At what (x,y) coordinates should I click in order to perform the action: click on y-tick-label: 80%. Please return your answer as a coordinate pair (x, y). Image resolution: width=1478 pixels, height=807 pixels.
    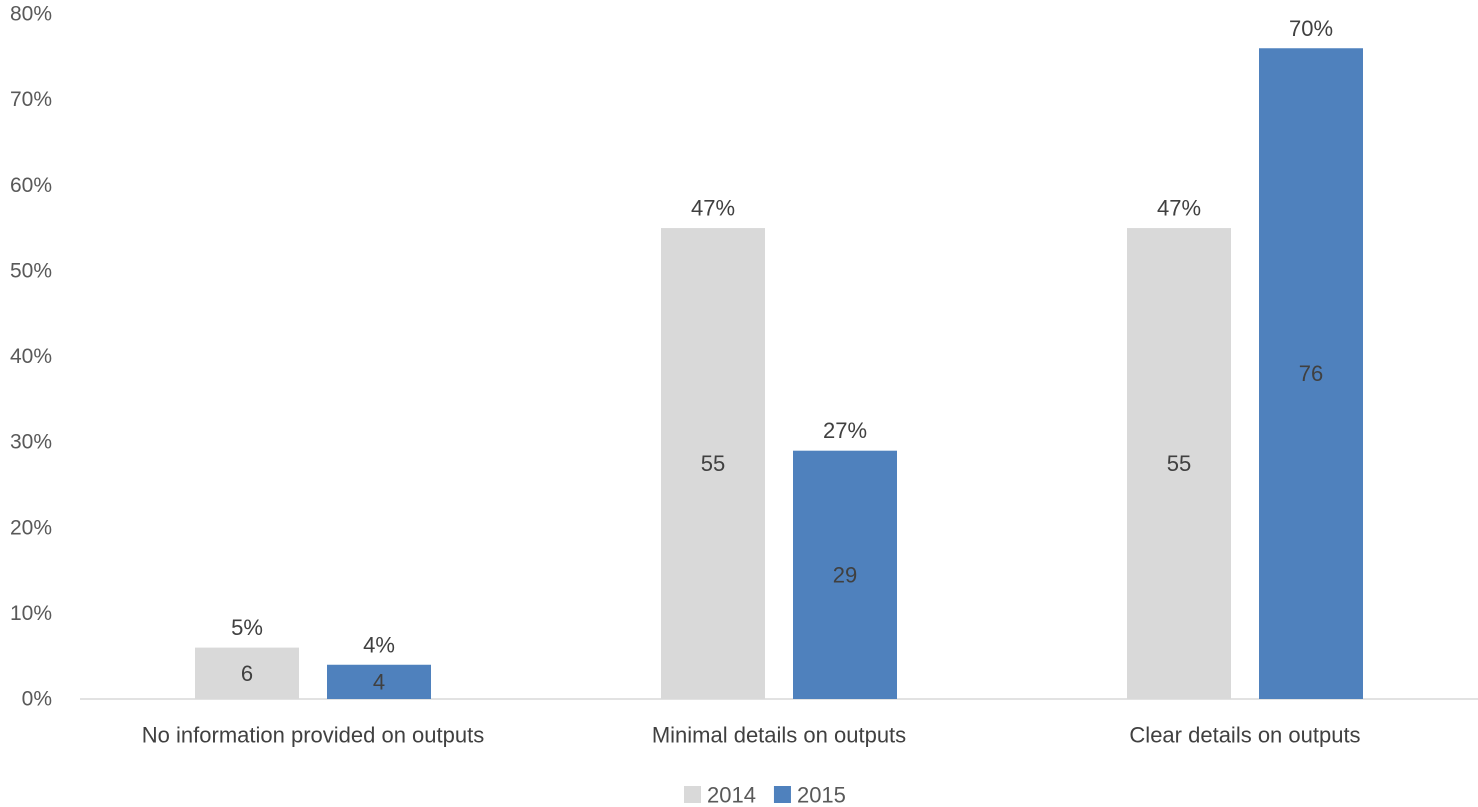
    Looking at the image, I should click on (31, 14).